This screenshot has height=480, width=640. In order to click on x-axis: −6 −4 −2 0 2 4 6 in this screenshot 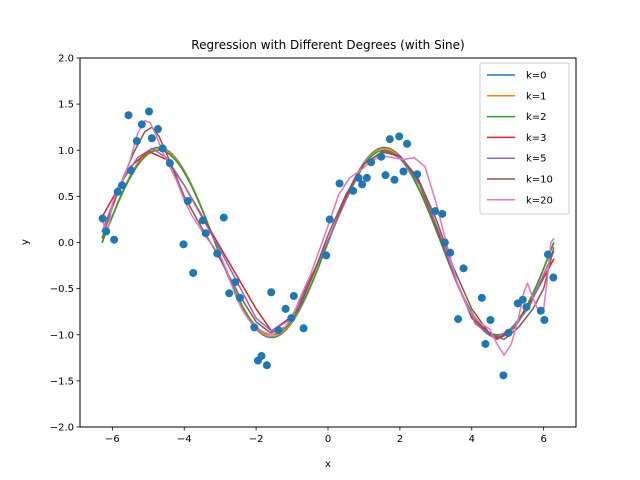, I will do `click(326, 436)`.